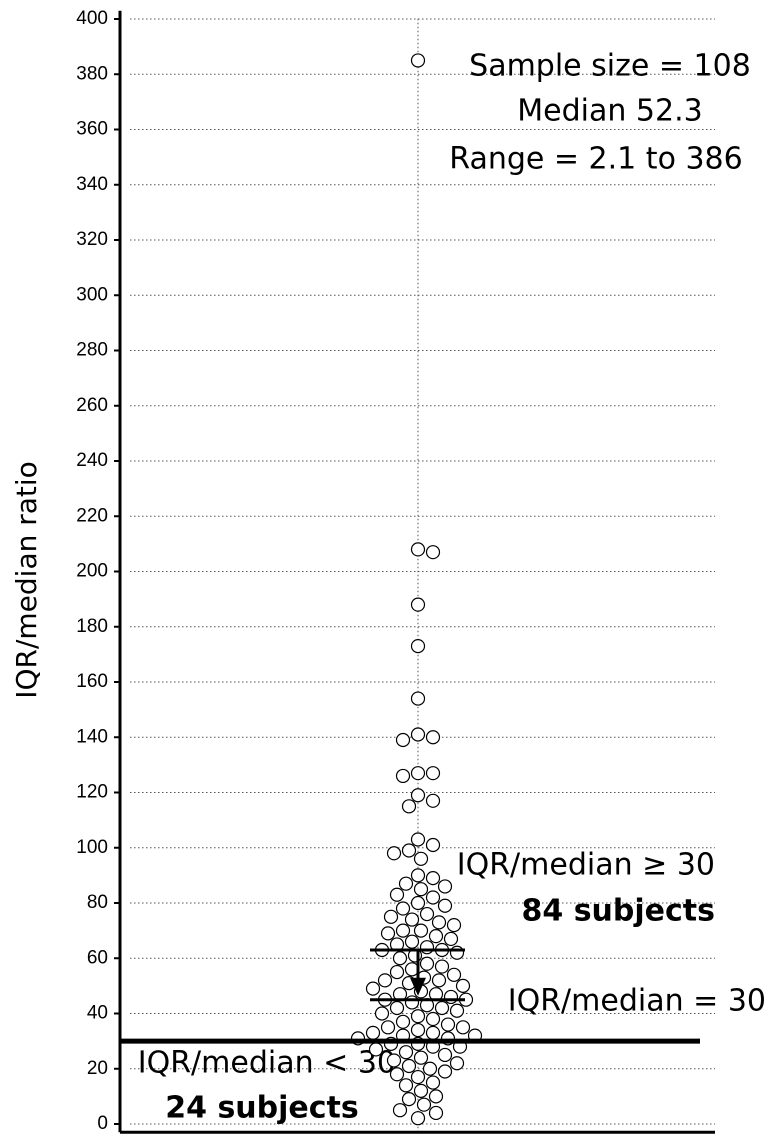  I want to click on y-tick-label: 340, so click(92, 184).